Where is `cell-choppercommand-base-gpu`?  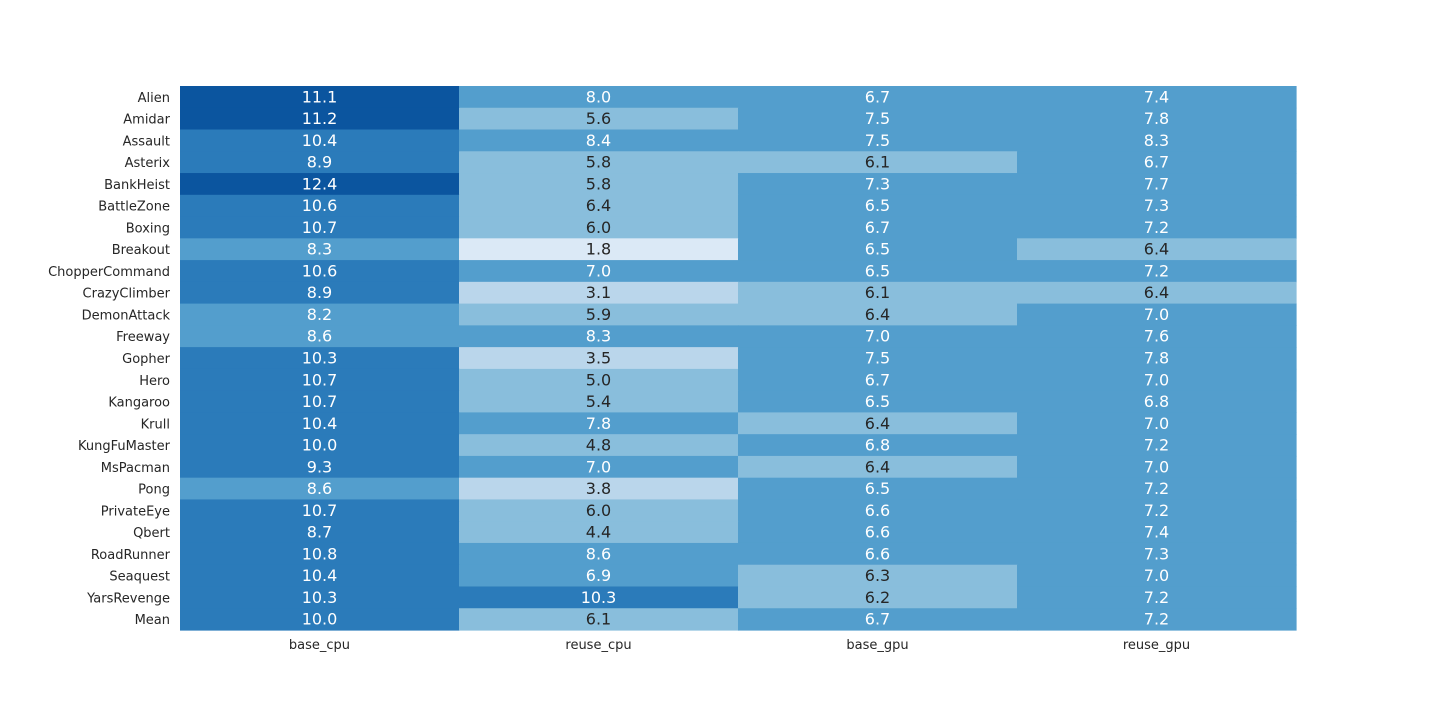
cell-choppercommand-base-gpu is located at coordinates (878, 271).